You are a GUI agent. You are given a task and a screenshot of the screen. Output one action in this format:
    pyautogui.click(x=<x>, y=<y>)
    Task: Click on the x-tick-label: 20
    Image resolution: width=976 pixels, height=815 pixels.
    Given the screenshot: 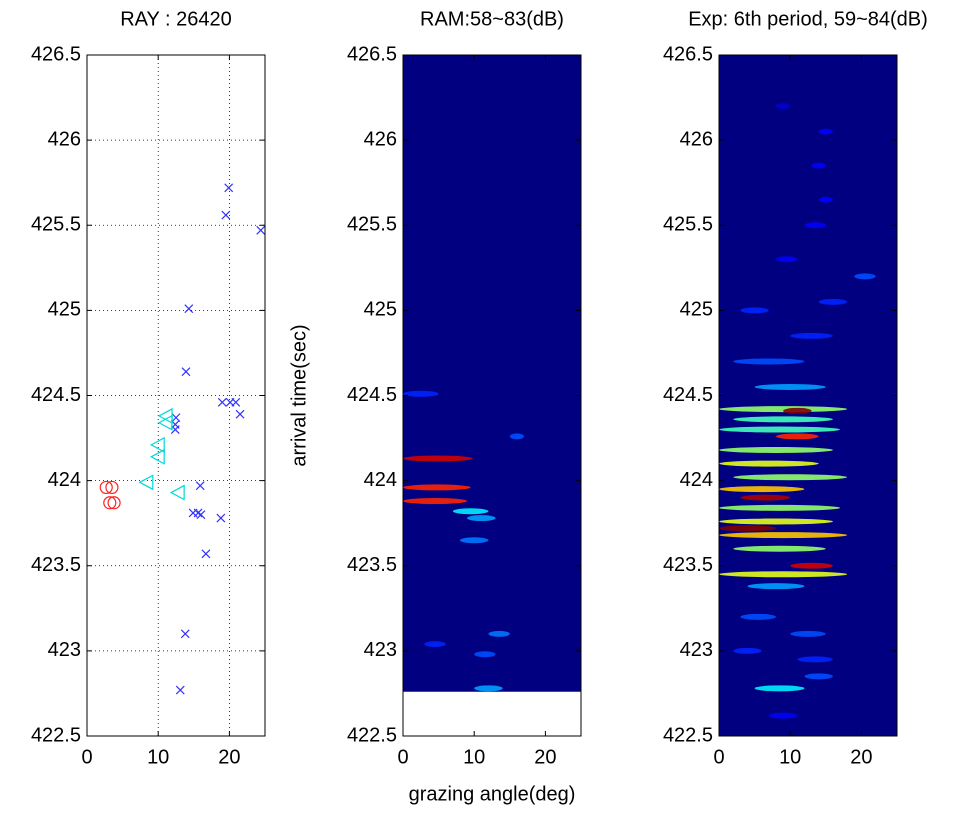 What is the action you would take?
    pyautogui.click(x=861, y=757)
    